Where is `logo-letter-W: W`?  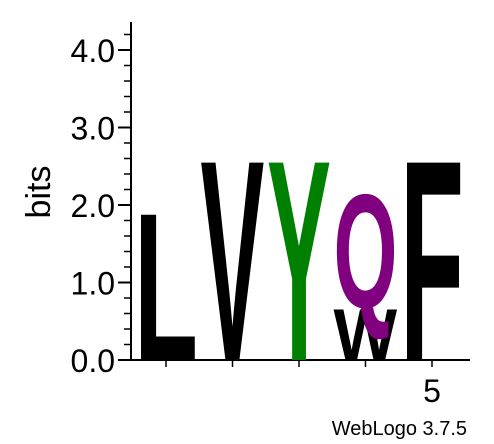 logo-letter-W: W is located at coordinates (366, 334).